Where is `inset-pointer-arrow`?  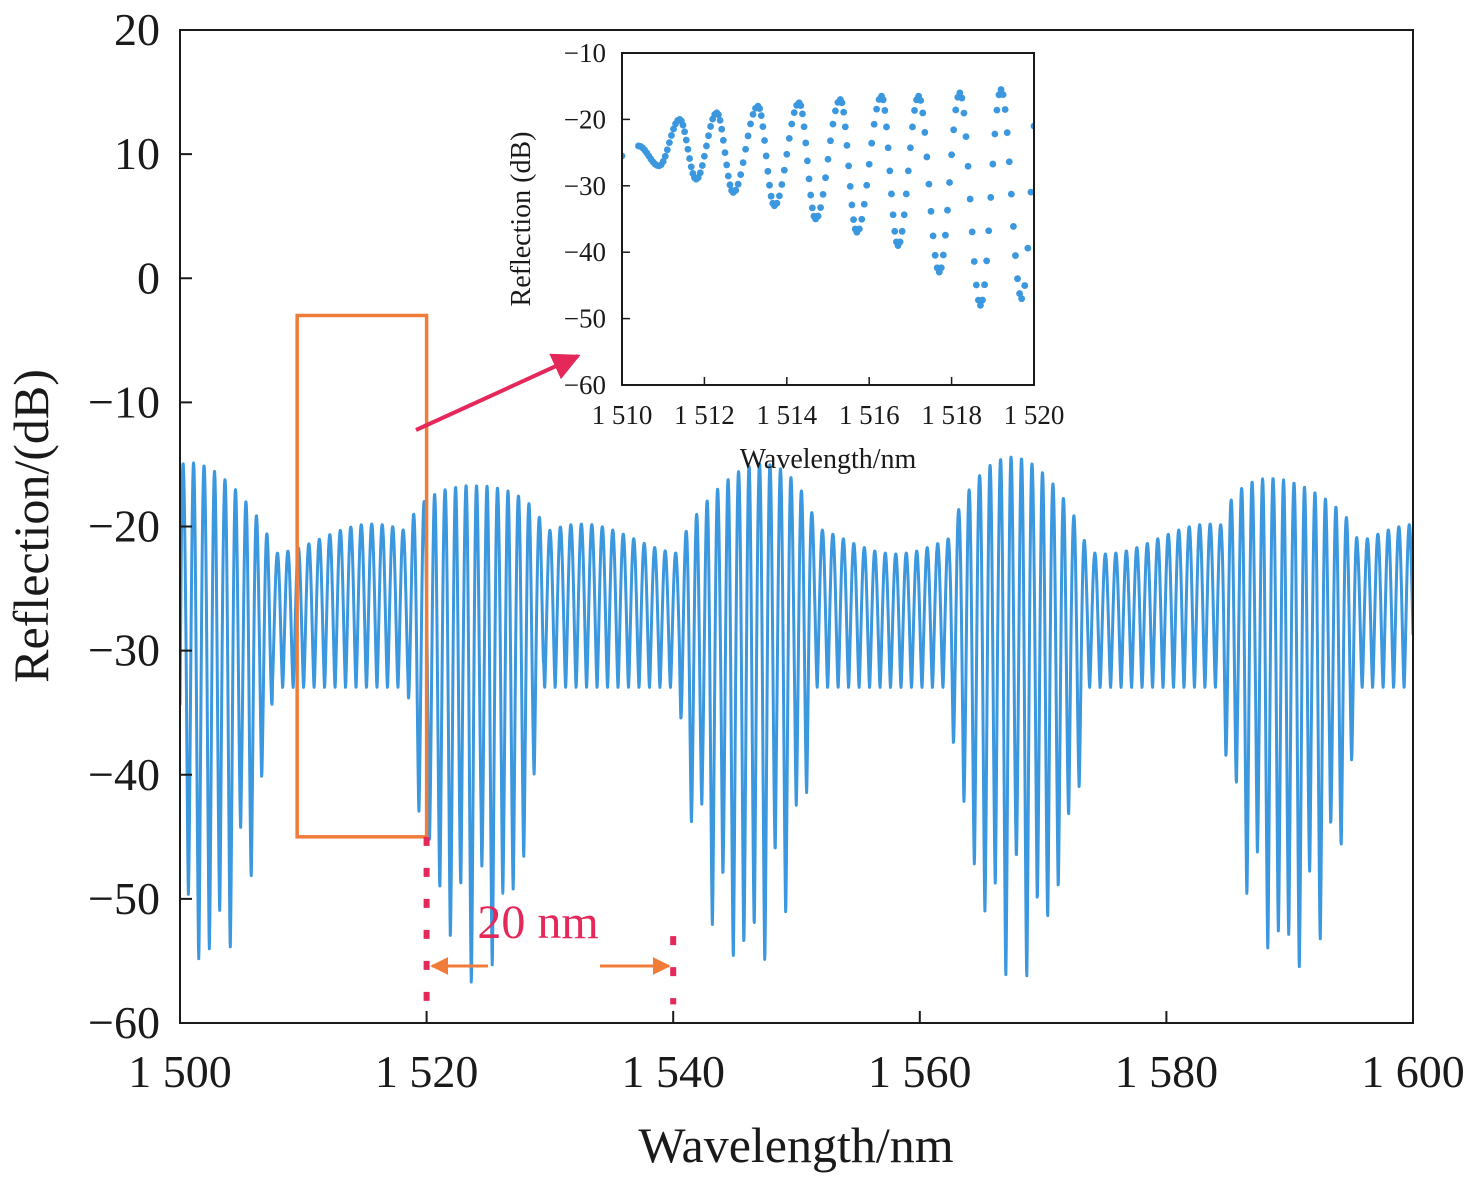
inset-pointer-arrow is located at coordinates (498, 392).